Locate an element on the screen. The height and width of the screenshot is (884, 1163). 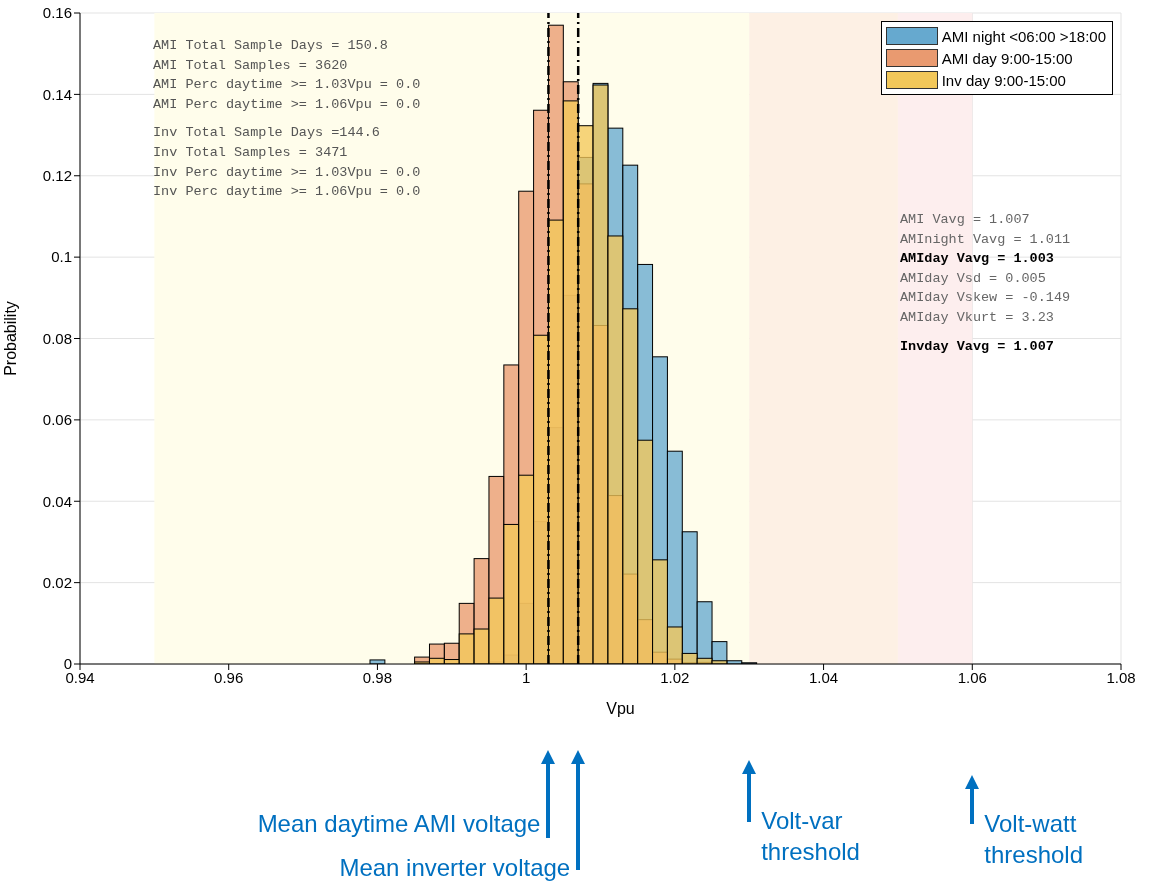
x-axis-title: Vpu is located at coordinates (620, 708).